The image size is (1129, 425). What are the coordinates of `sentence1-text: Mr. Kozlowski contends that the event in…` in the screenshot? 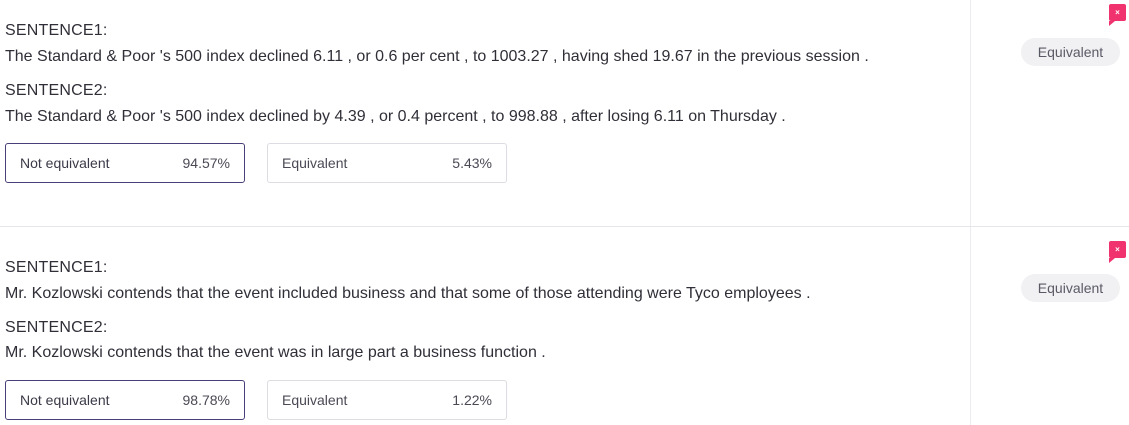 It's located at (408, 293).